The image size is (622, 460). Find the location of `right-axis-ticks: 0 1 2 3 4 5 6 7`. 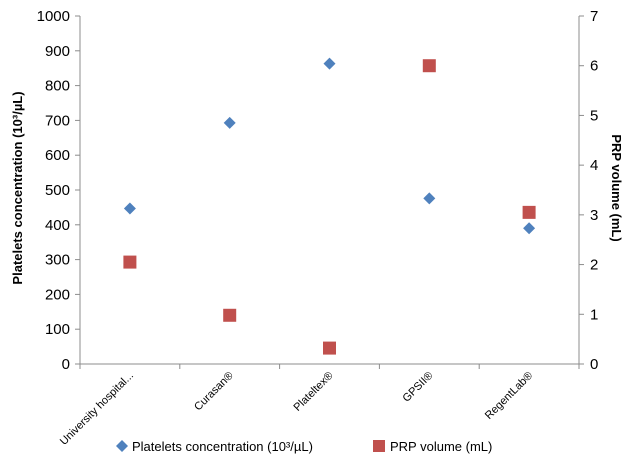

right-axis-ticks: 0 1 2 3 4 5 6 7 is located at coordinates (588, 190).